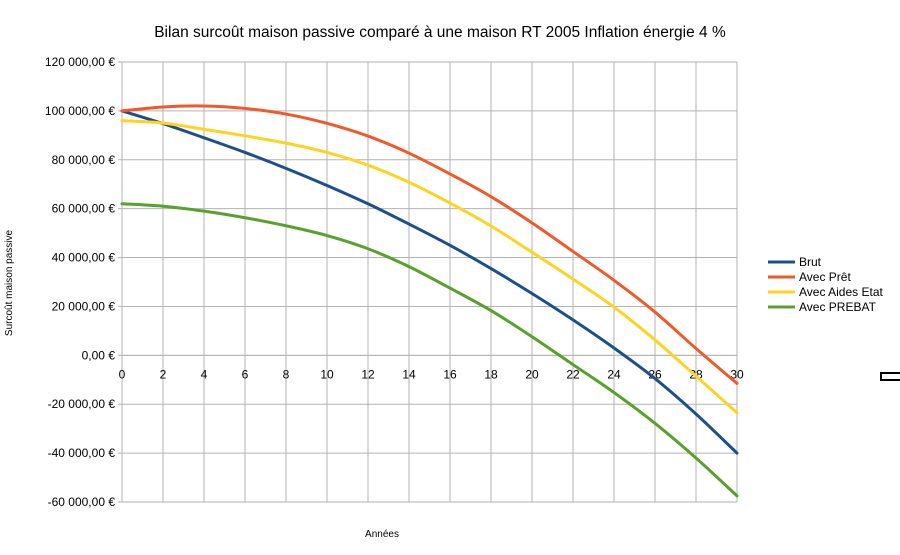 This screenshot has height=555, width=900. What do you see at coordinates (737, 374) in the screenshot?
I see `x-tick-label: 30` at bounding box center [737, 374].